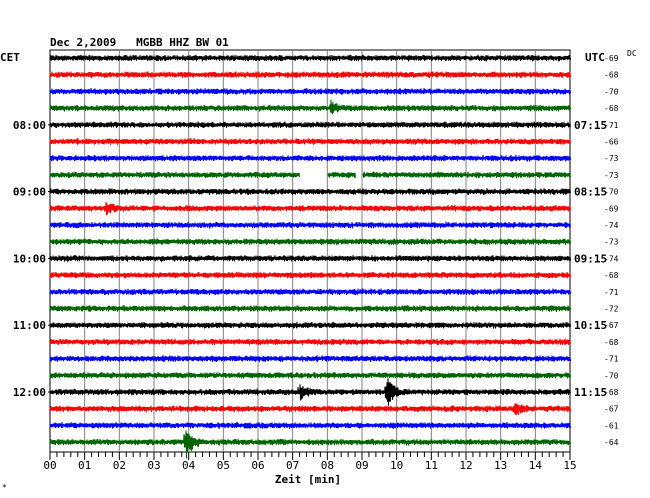  What do you see at coordinates (611, 142) in the screenshot?
I see `dc-offset-label: -66` at bounding box center [611, 142].